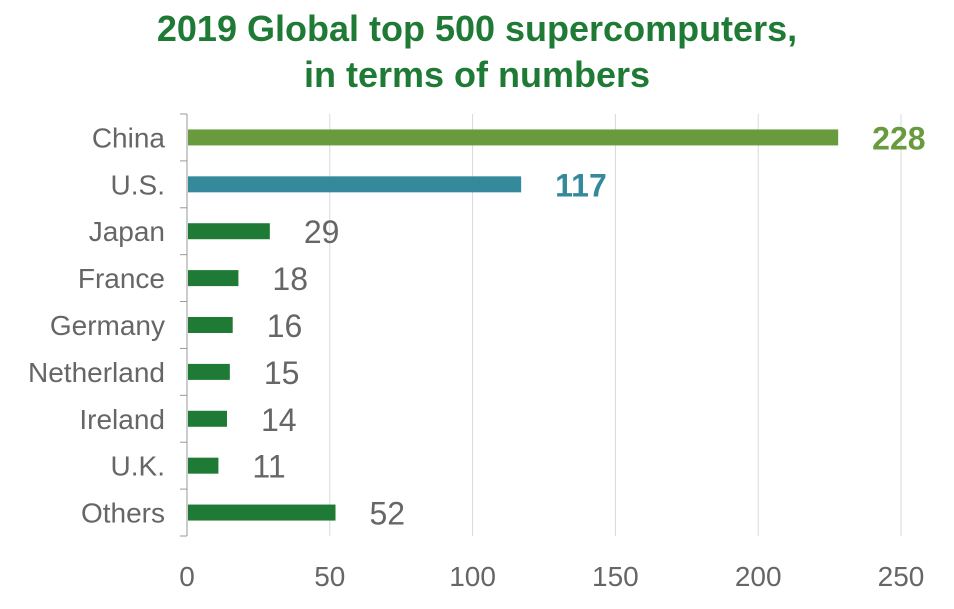  I want to click on data-label: 228, so click(898, 138).